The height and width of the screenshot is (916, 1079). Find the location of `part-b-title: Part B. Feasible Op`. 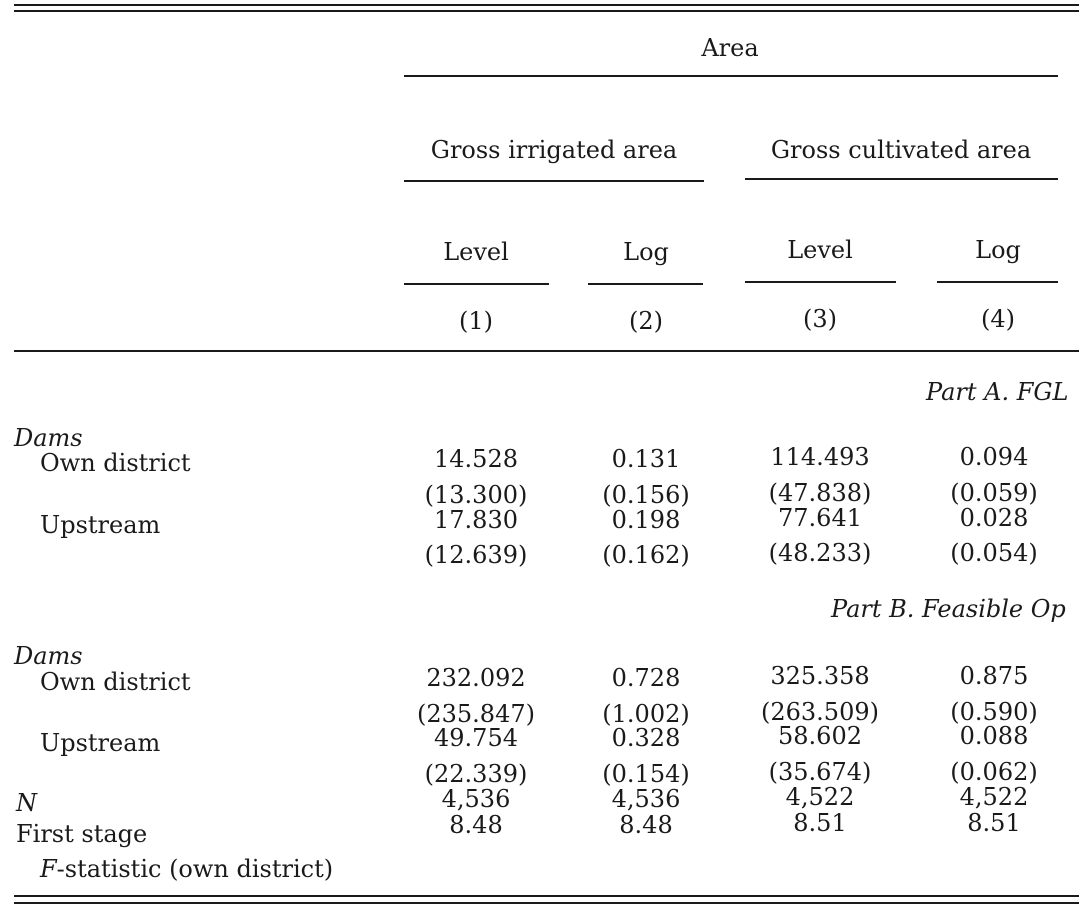

part-b-title: Part B. Feasible Op is located at coordinates (948, 609).